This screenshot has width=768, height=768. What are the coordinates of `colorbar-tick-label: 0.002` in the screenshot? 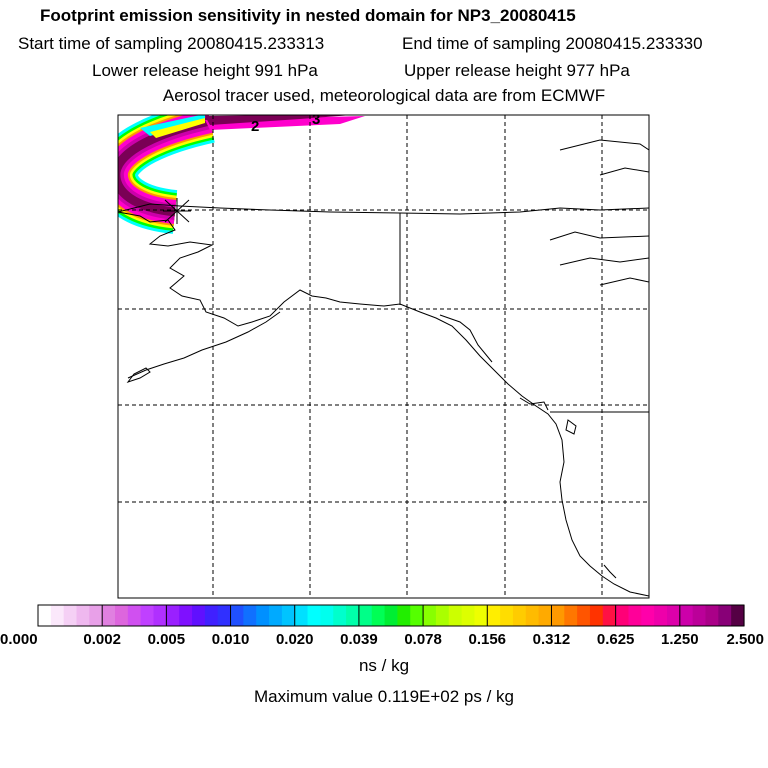 It's located at (102, 639).